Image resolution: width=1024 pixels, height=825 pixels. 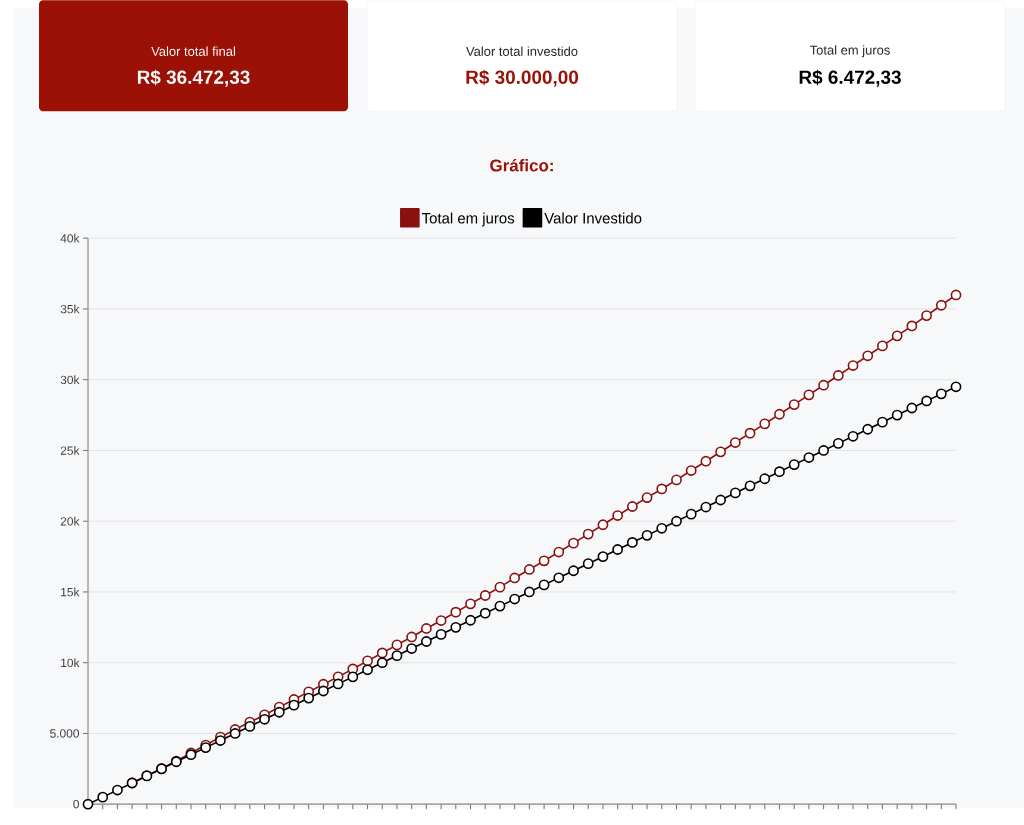 What do you see at coordinates (849, 51) in the screenshot?
I see `text: Total em juros` at bounding box center [849, 51].